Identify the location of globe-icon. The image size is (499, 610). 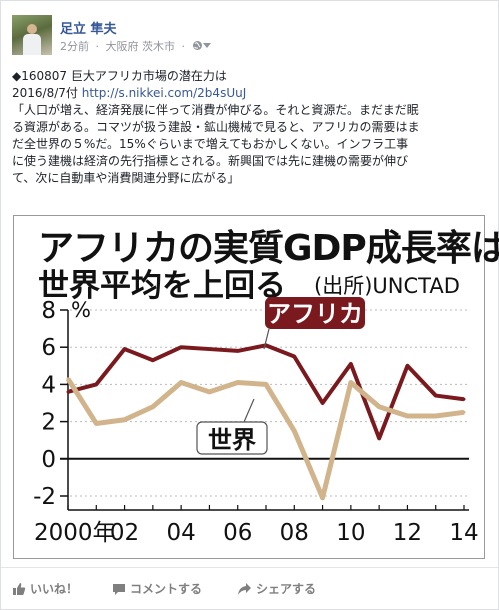
(197, 45).